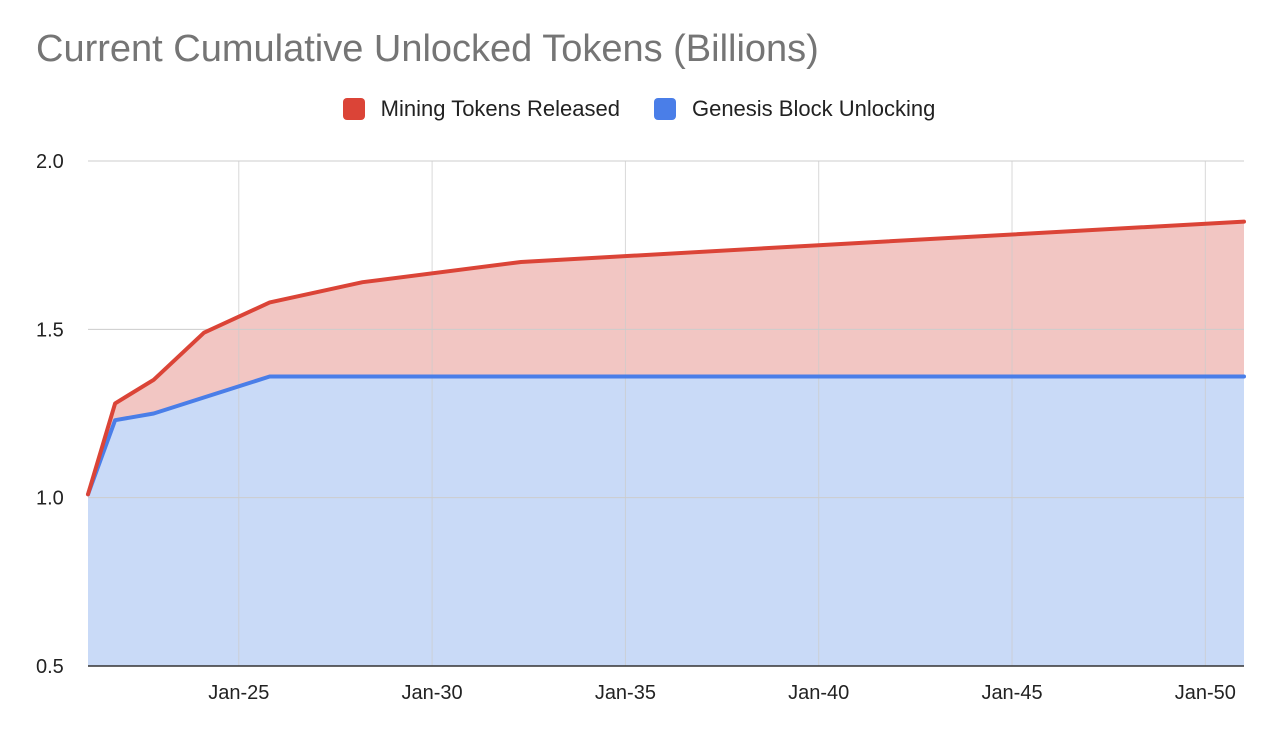  Describe the element at coordinates (50, 330) in the screenshot. I see `y-tick-label: 1.5` at that location.